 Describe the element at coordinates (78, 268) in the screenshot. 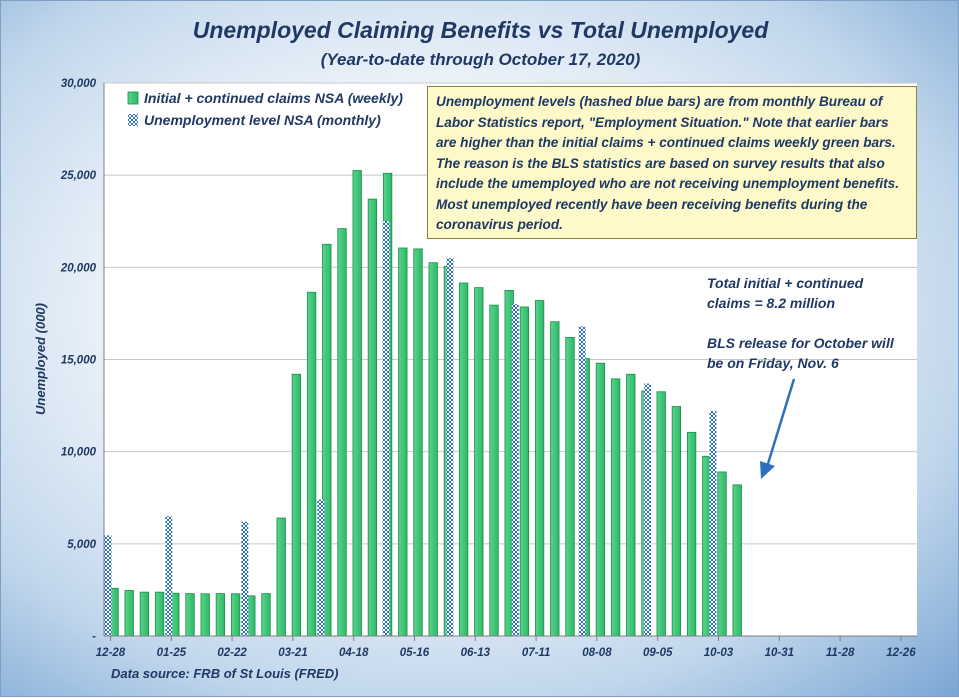

I see `y-tick-label: 20,000` at that location.